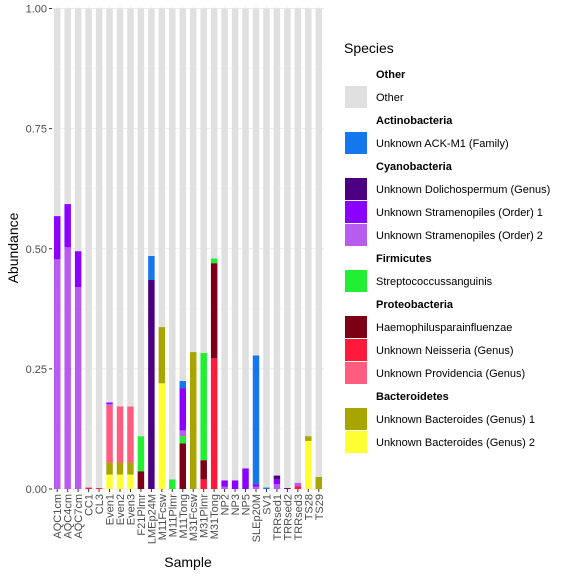 The height and width of the screenshot is (576, 576). What do you see at coordinates (320, 507) in the screenshot?
I see `x-tick-label: TS29` at bounding box center [320, 507].